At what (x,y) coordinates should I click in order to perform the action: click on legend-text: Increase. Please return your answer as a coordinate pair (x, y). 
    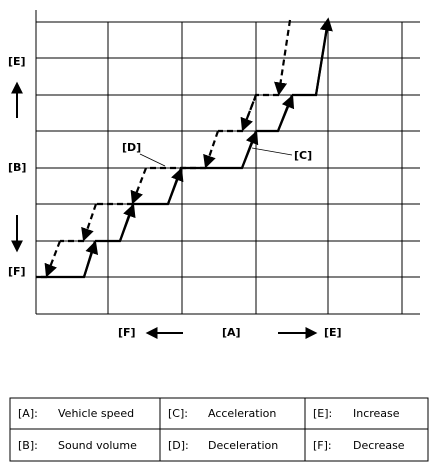
    Looking at the image, I should click on (376, 413).